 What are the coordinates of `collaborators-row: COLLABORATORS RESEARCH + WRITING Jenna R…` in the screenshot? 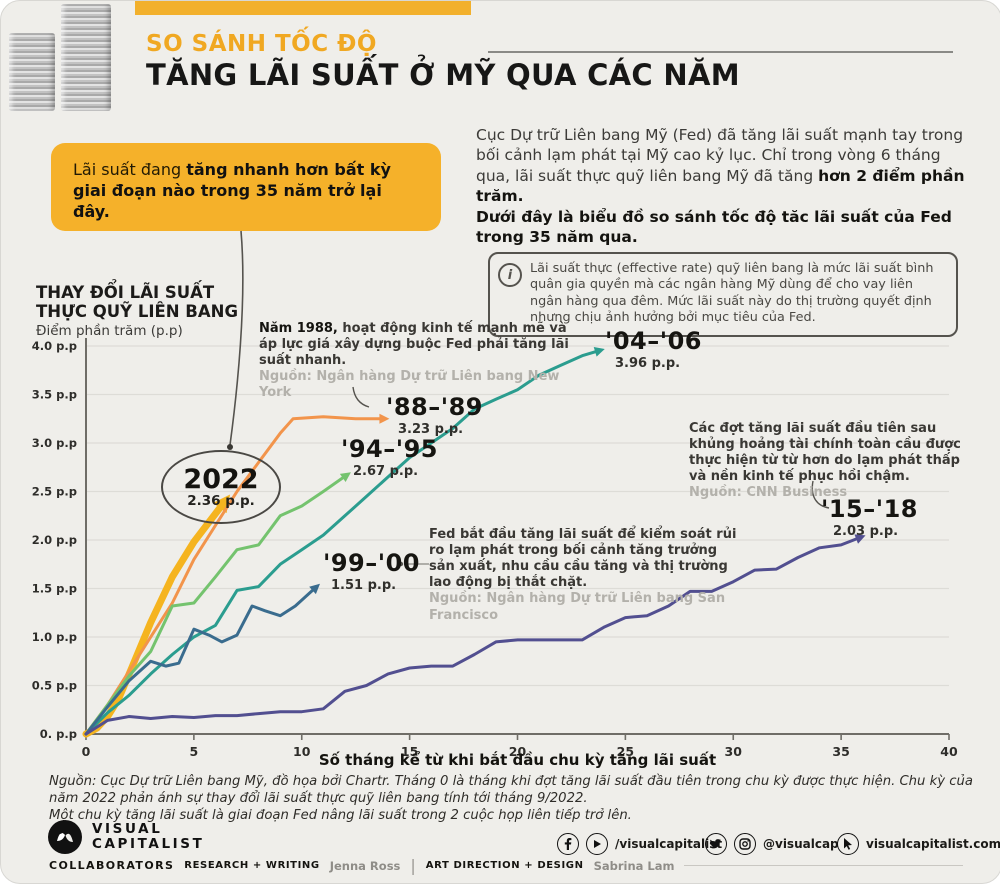 It's located at (506, 865).